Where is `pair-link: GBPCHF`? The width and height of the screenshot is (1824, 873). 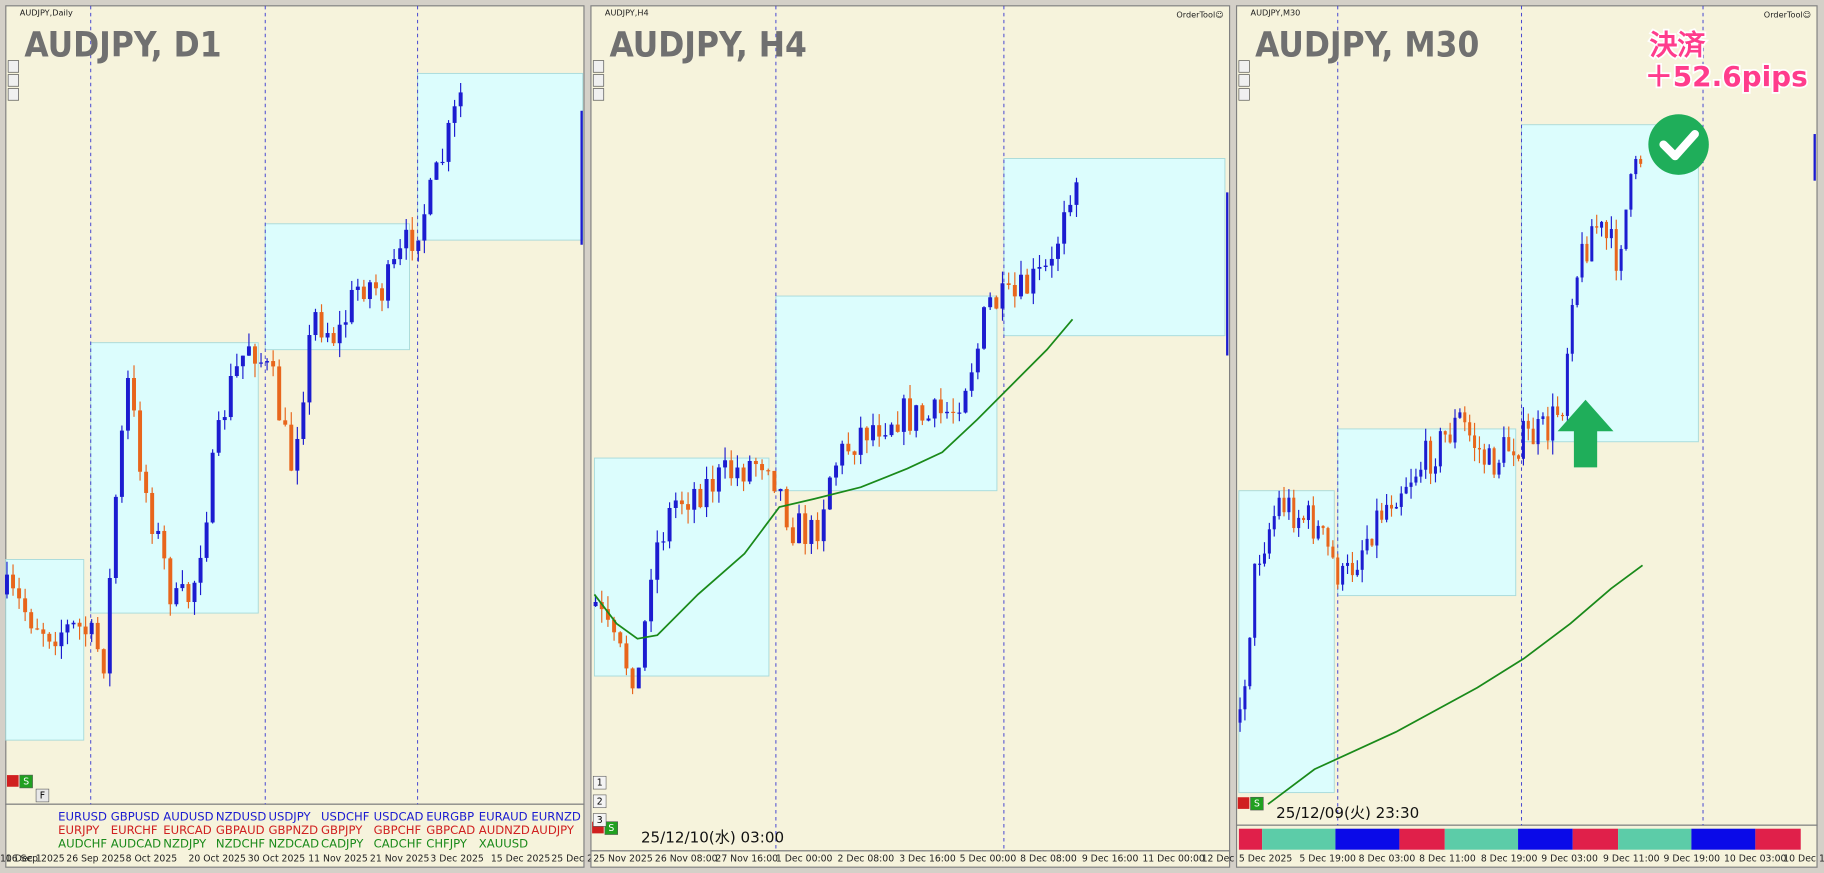
pair-link: GBPCHF is located at coordinates (398, 830).